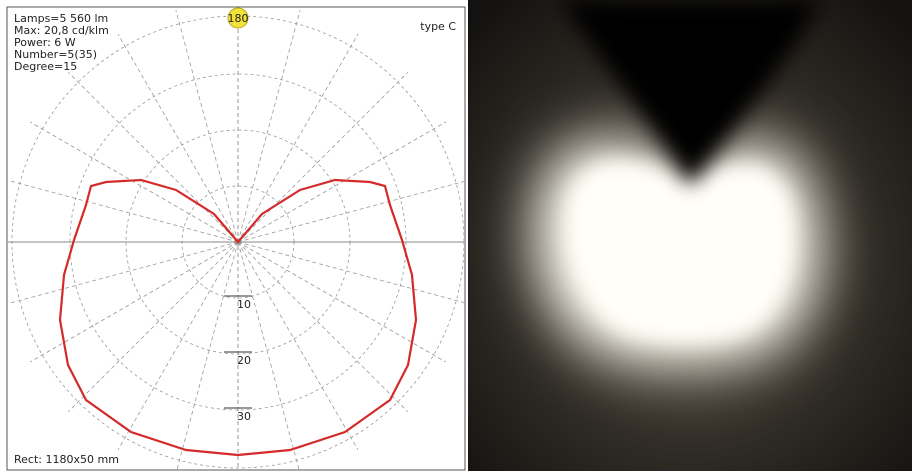 This screenshot has width=912, height=475. I want to click on top-marker, so click(238, 18).